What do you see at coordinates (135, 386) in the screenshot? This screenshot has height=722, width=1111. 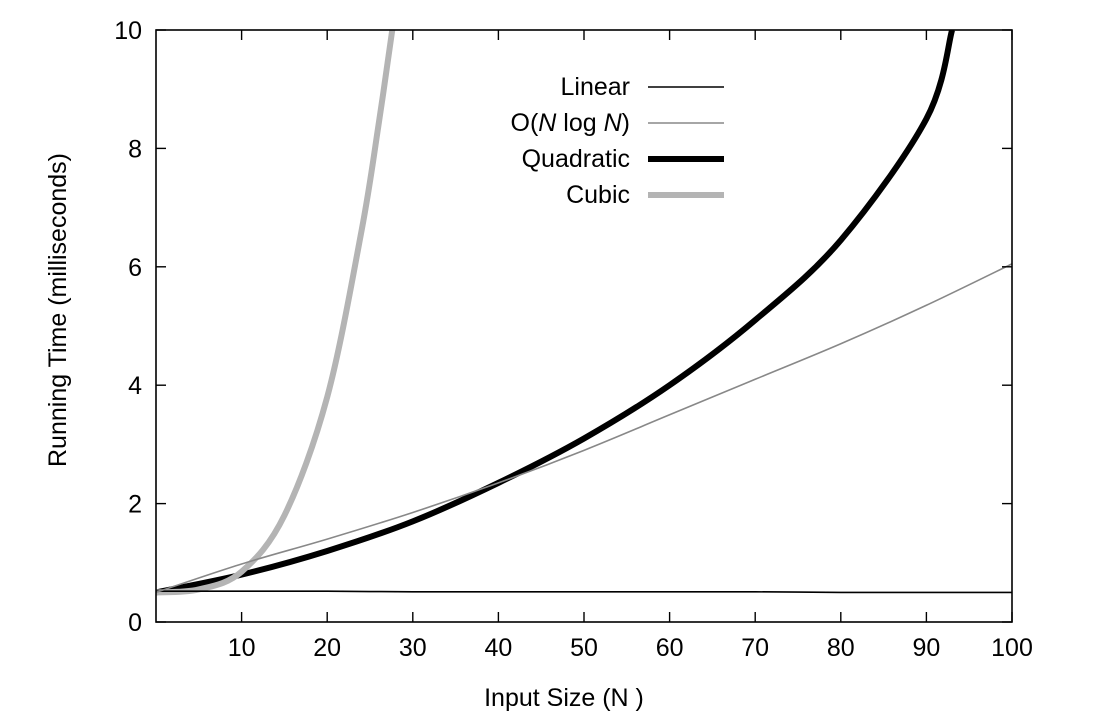 I see `y-tick-label: 4` at bounding box center [135, 386].